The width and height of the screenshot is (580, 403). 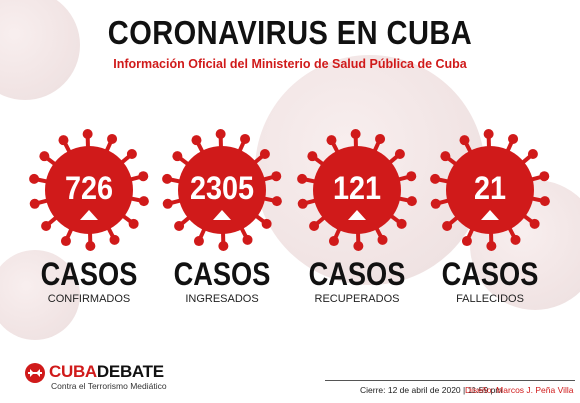 What do you see at coordinates (89, 299) in the screenshot?
I see `stat-sublabel: CONFIRMADOS` at bounding box center [89, 299].